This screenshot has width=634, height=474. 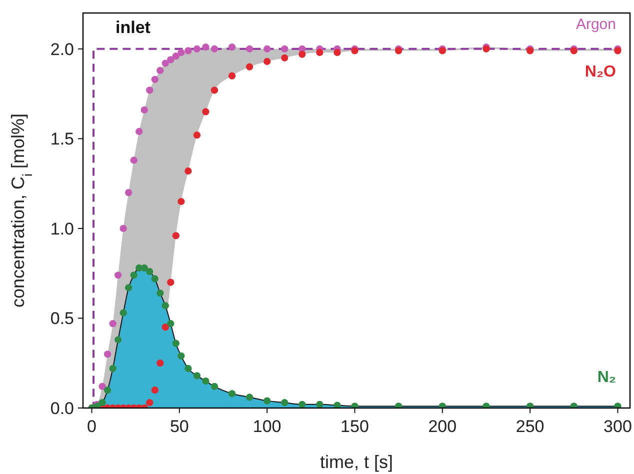 What do you see at coordinates (133, 27) in the screenshot?
I see `series-label: inlet` at bounding box center [133, 27].